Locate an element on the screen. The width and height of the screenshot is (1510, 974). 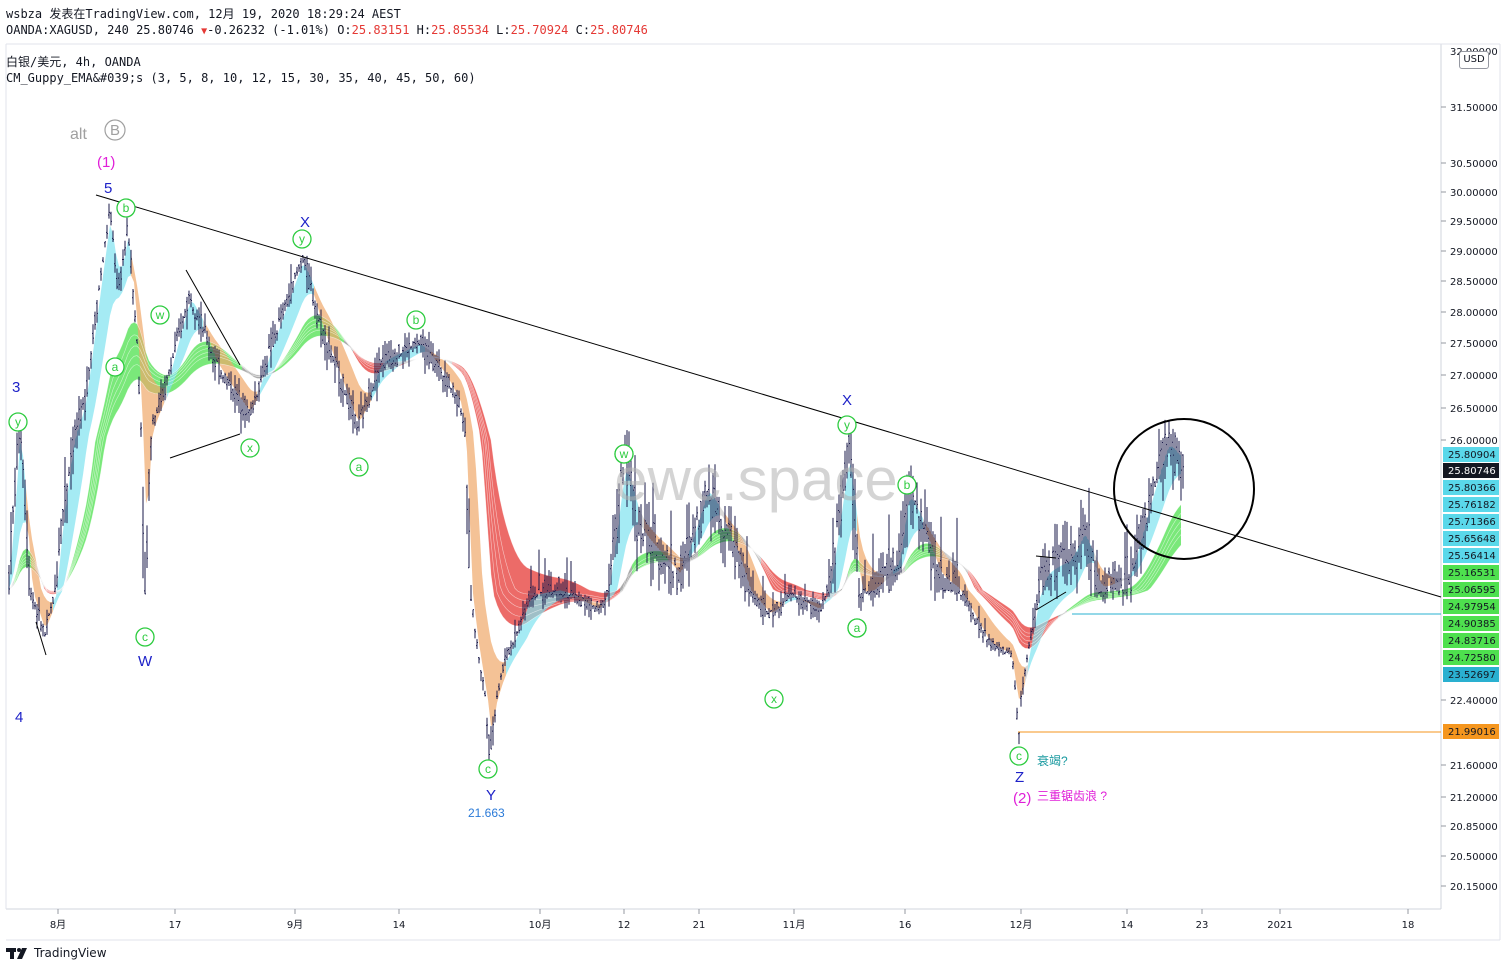
x-tick-label: 11月 is located at coordinates (794, 925).